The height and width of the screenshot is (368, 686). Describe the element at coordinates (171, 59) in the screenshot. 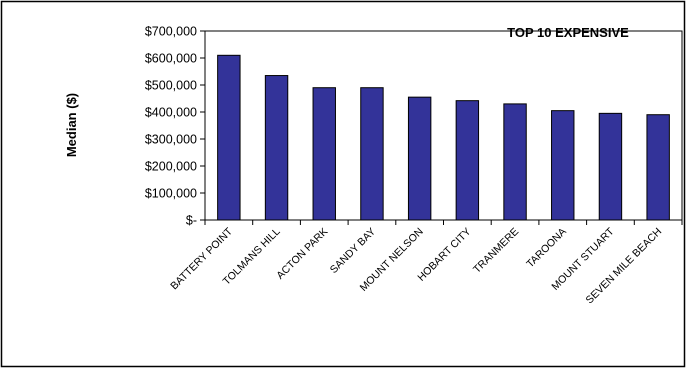

I see `y-tick-label: $600,000` at that location.